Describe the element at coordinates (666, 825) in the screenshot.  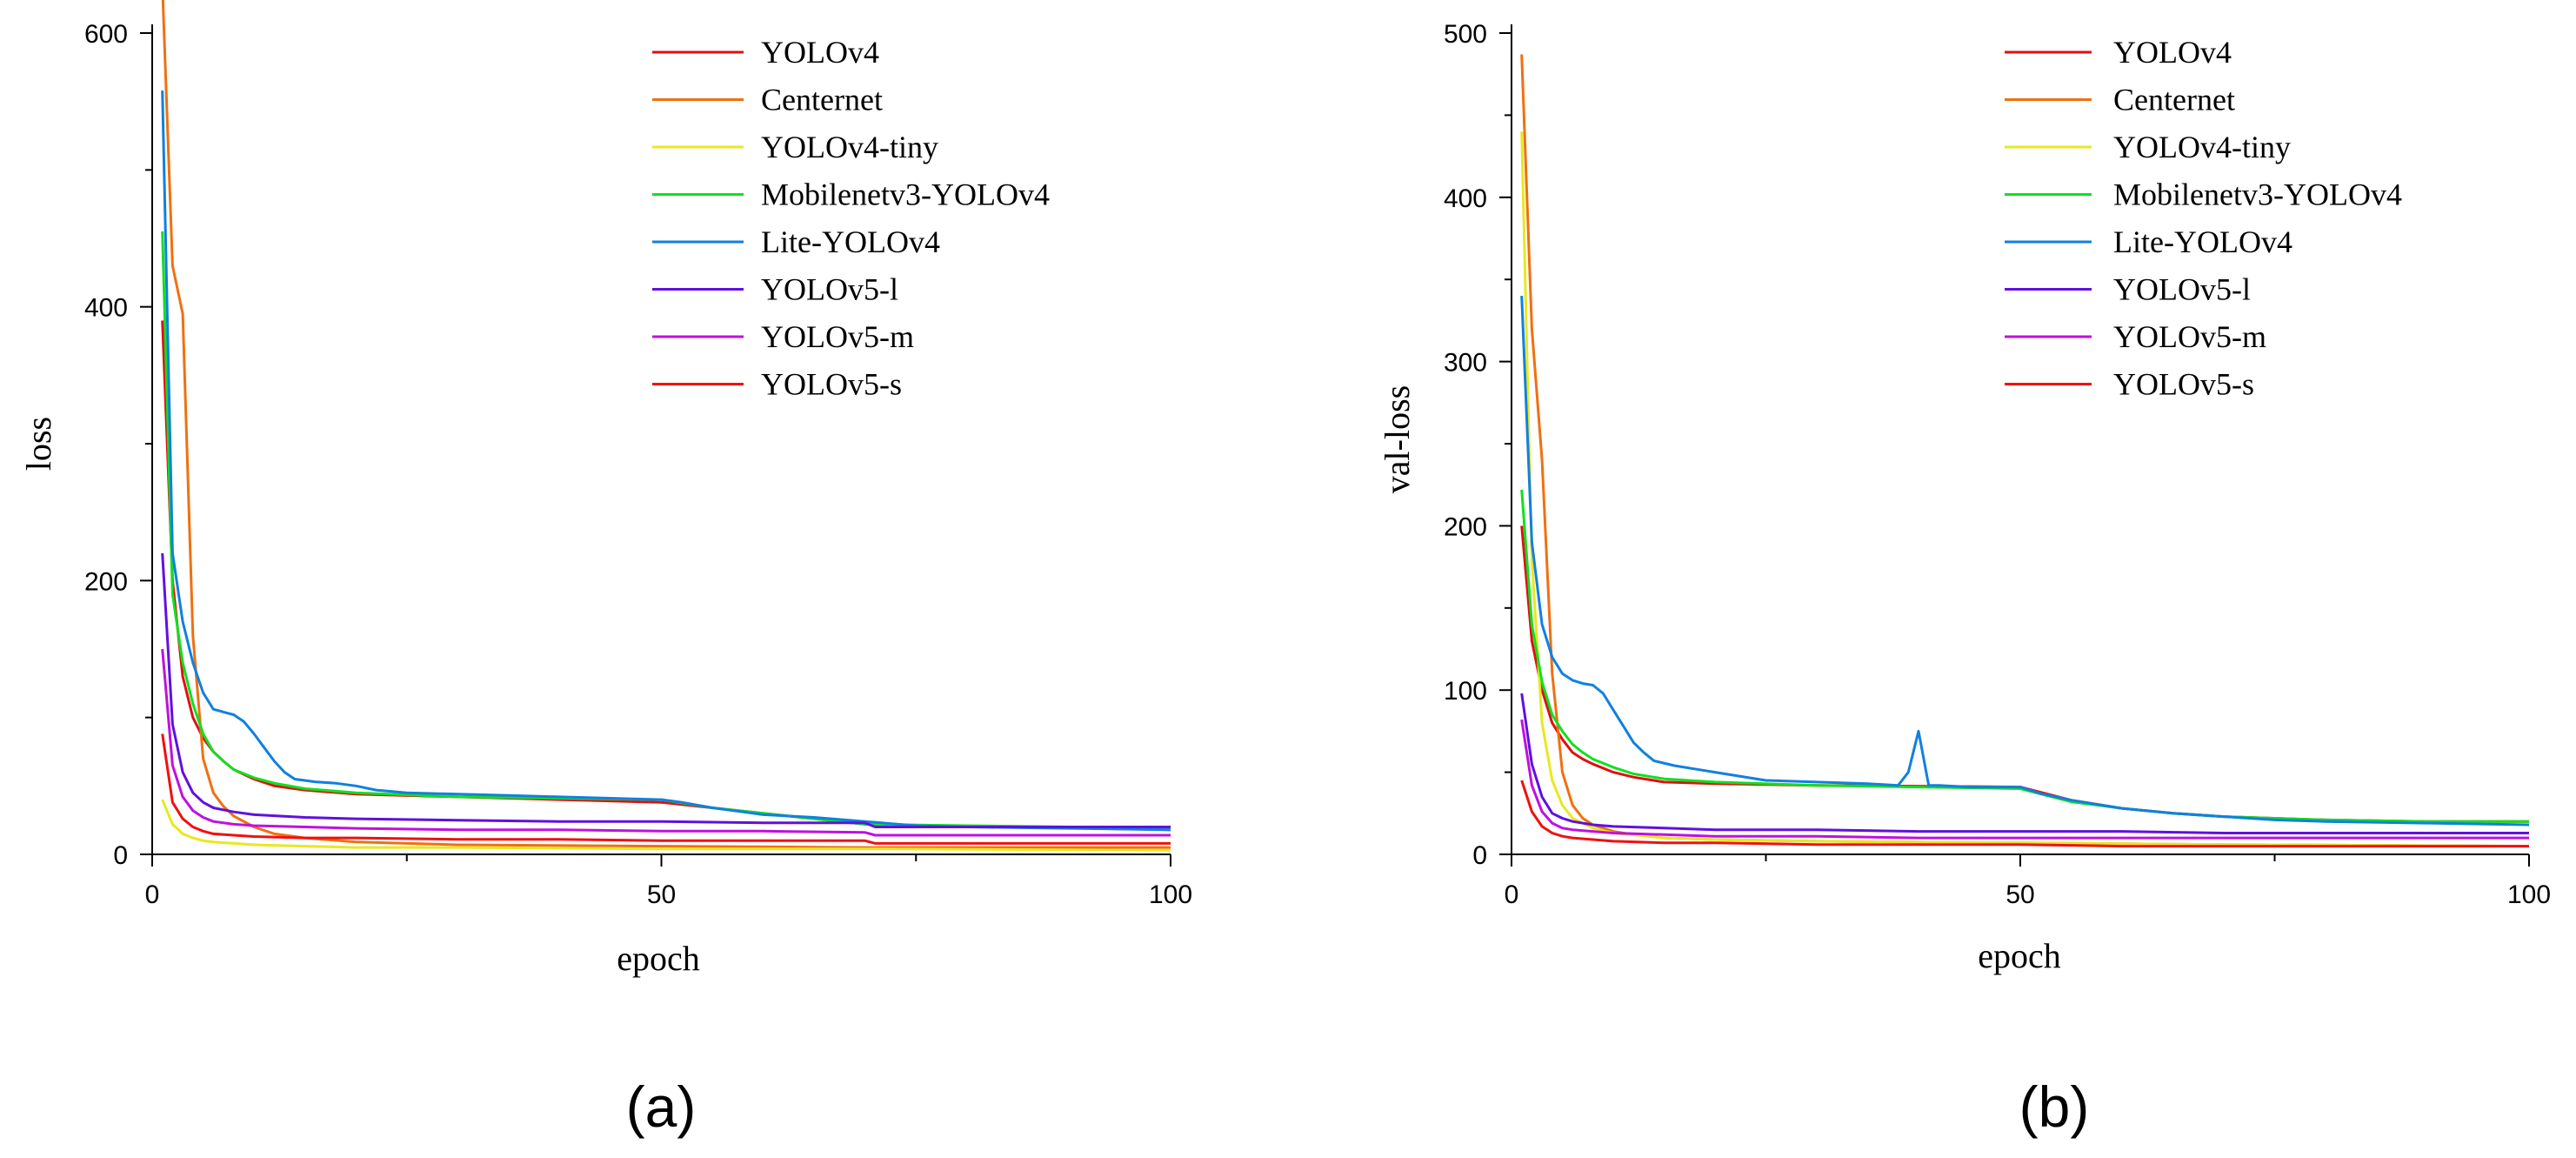
I see `series-line-yolov4-tiny` at that location.